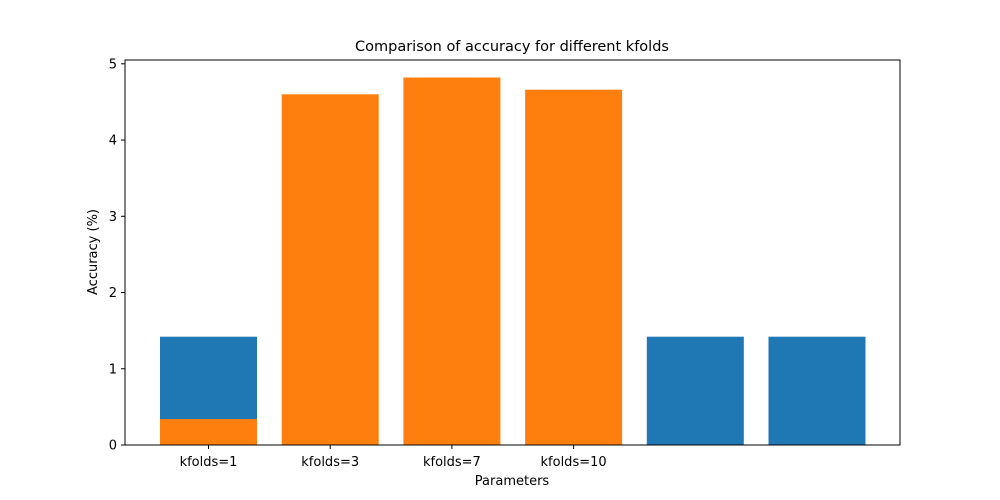 This screenshot has width=1000, height=500. What do you see at coordinates (113, 64) in the screenshot?
I see `y-tick-label: 5` at bounding box center [113, 64].